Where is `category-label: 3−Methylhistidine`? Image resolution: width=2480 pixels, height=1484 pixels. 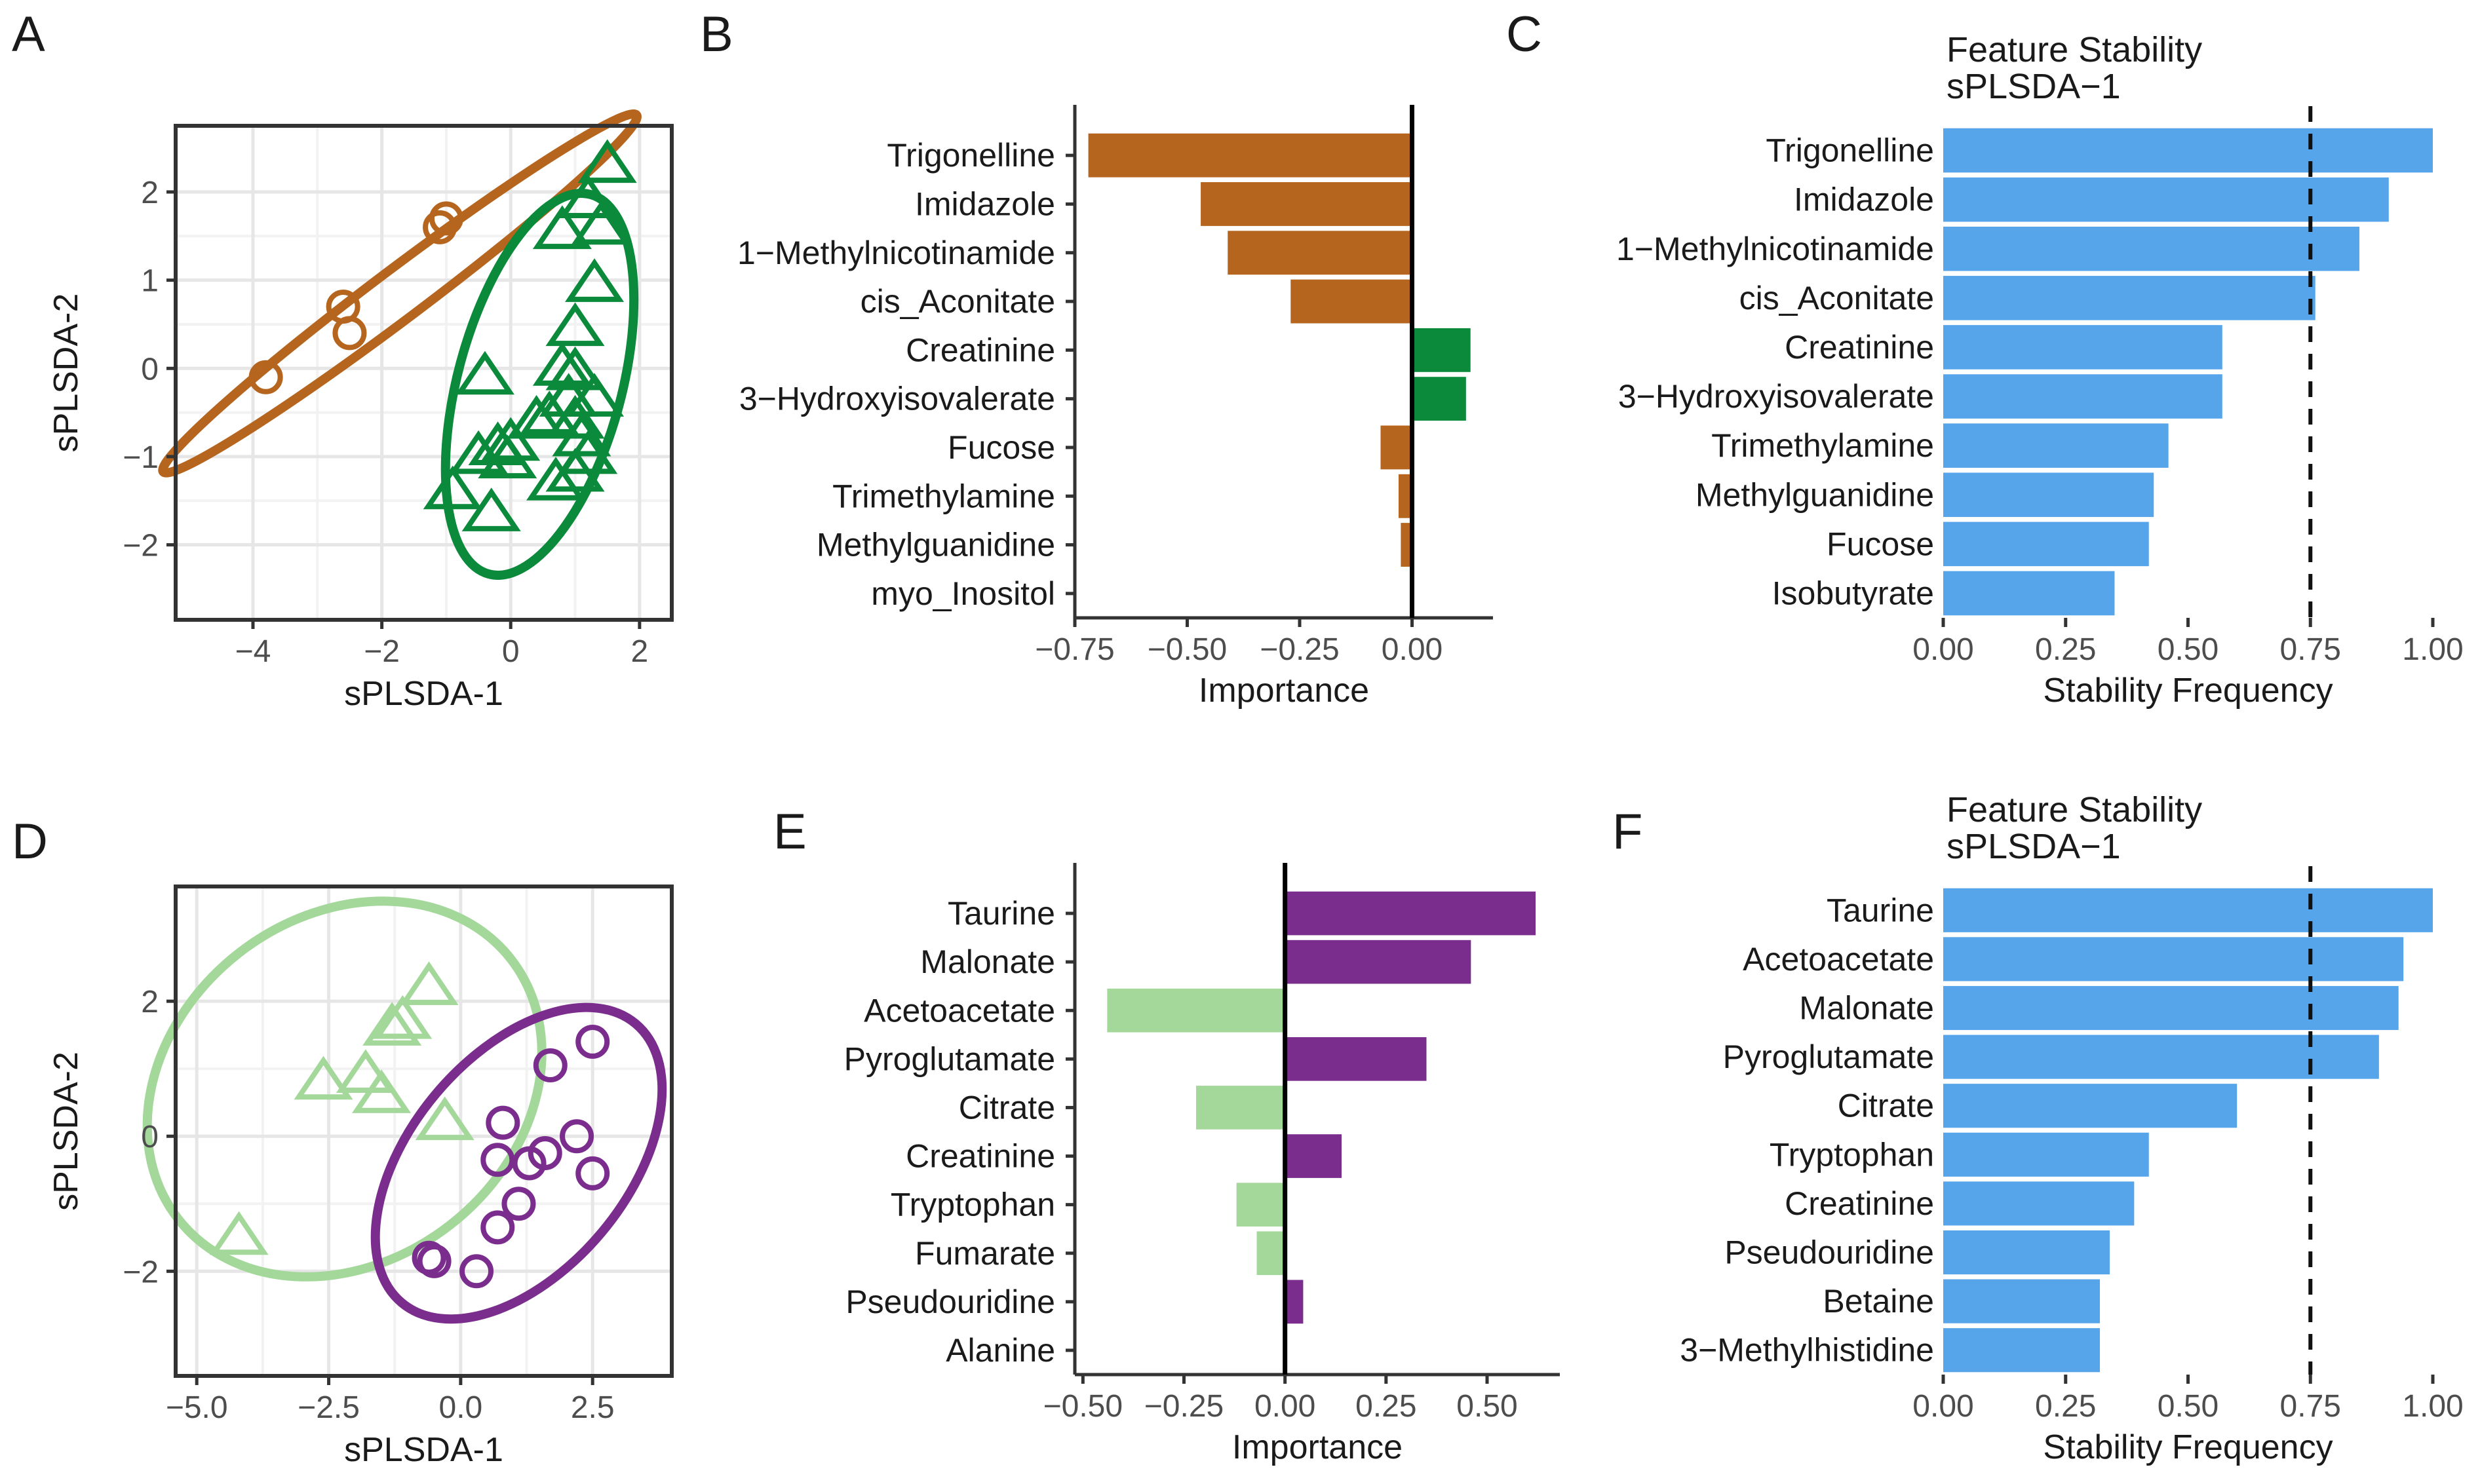 category-label: 3−Methylhistidine is located at coordinates (1807, 1350).